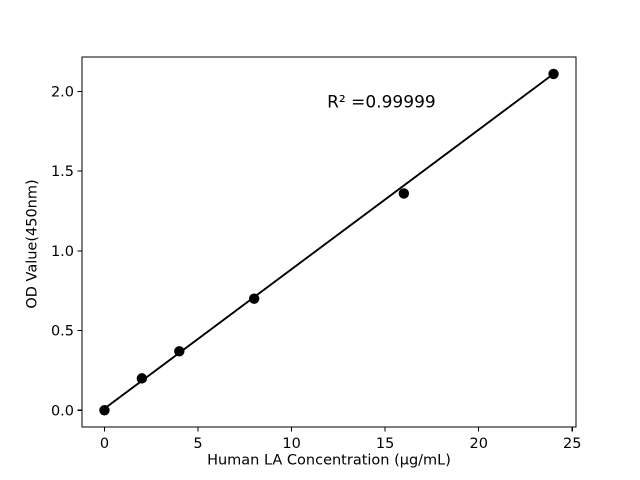 This screenshot has height=480, width=640. I want to click on y-tick-label: 0.0, so click(62, 411).